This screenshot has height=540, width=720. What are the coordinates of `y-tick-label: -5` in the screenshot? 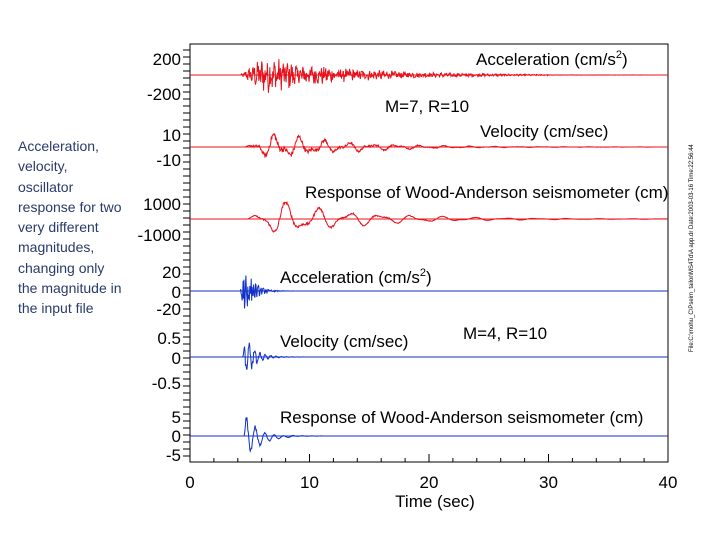 It's located at (173, 455).